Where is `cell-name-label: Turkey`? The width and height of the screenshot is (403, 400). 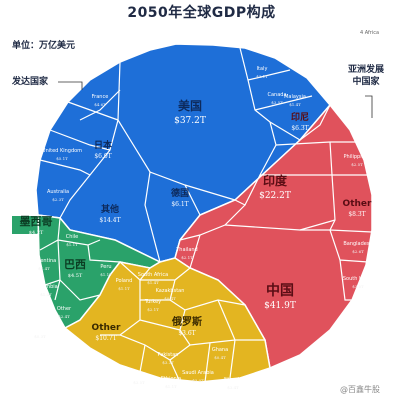
cell-name-label: Turkey is located at coordinates (152, 302).